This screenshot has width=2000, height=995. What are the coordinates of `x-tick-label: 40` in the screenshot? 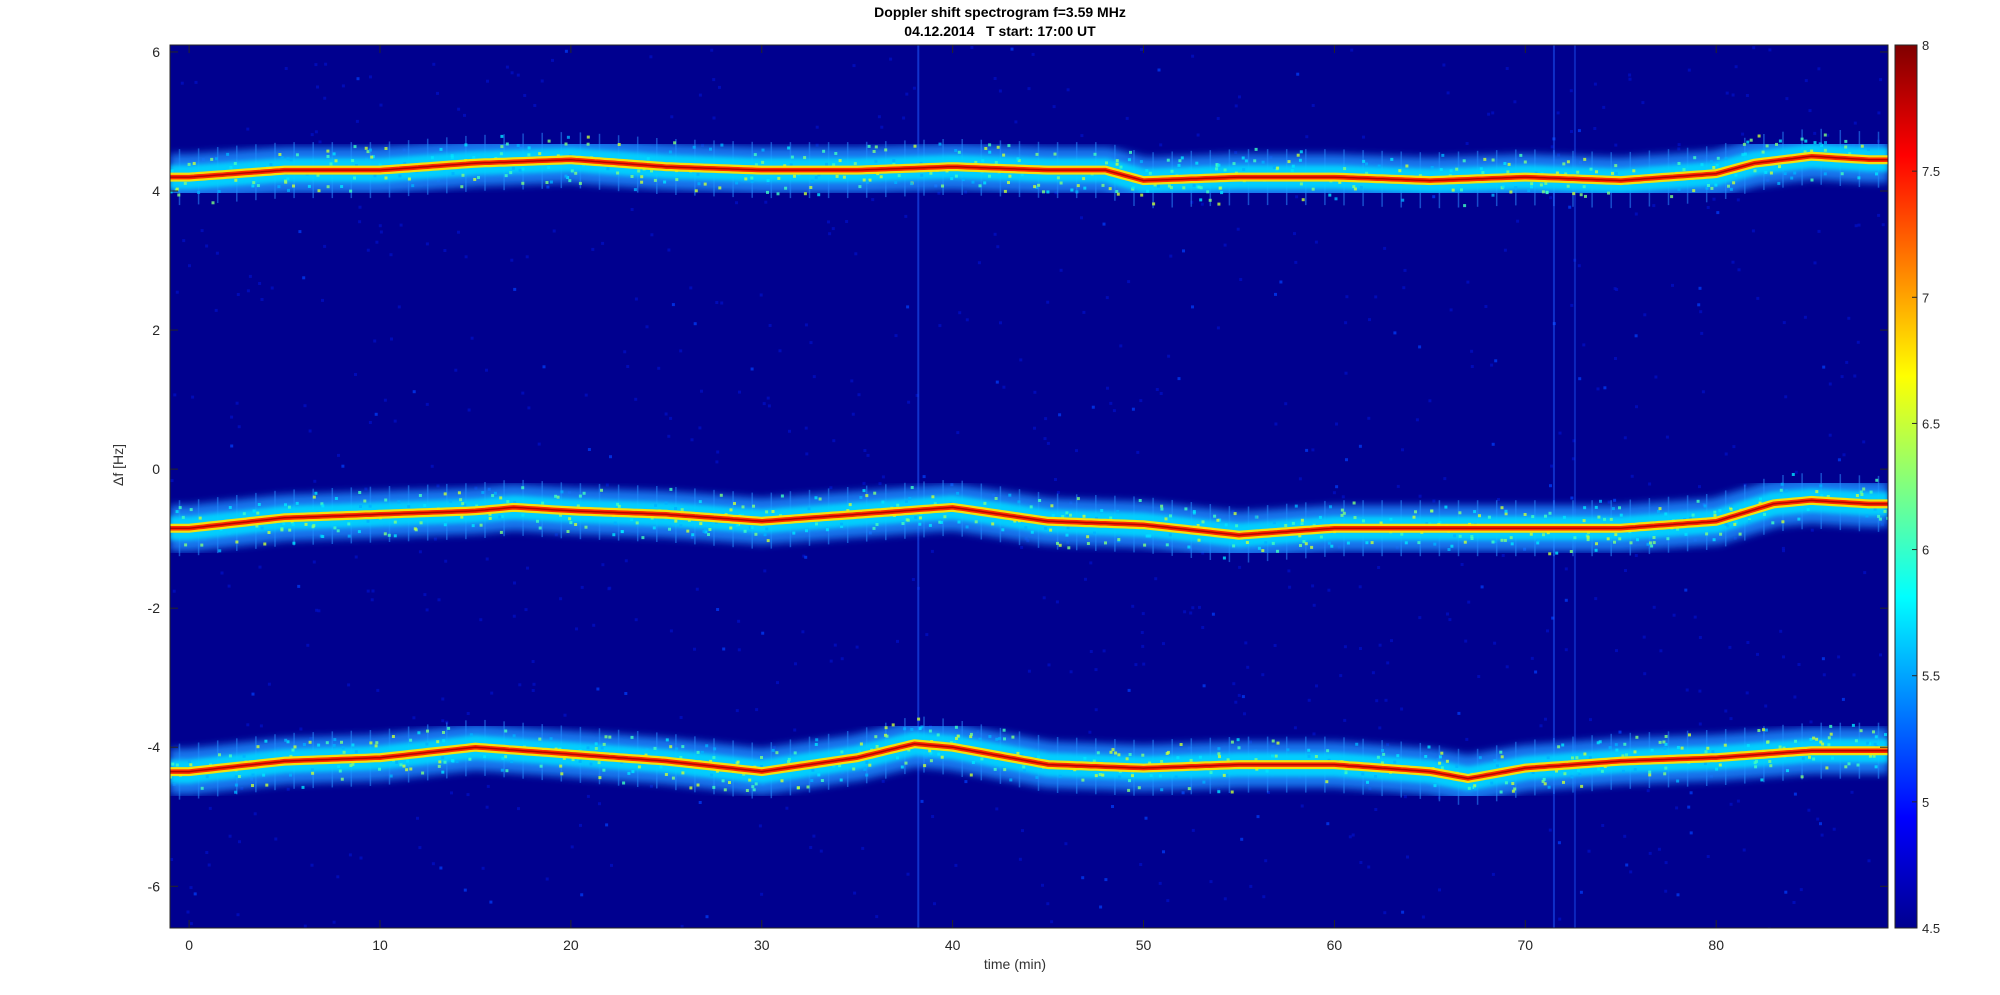 It's located at (953, 945).